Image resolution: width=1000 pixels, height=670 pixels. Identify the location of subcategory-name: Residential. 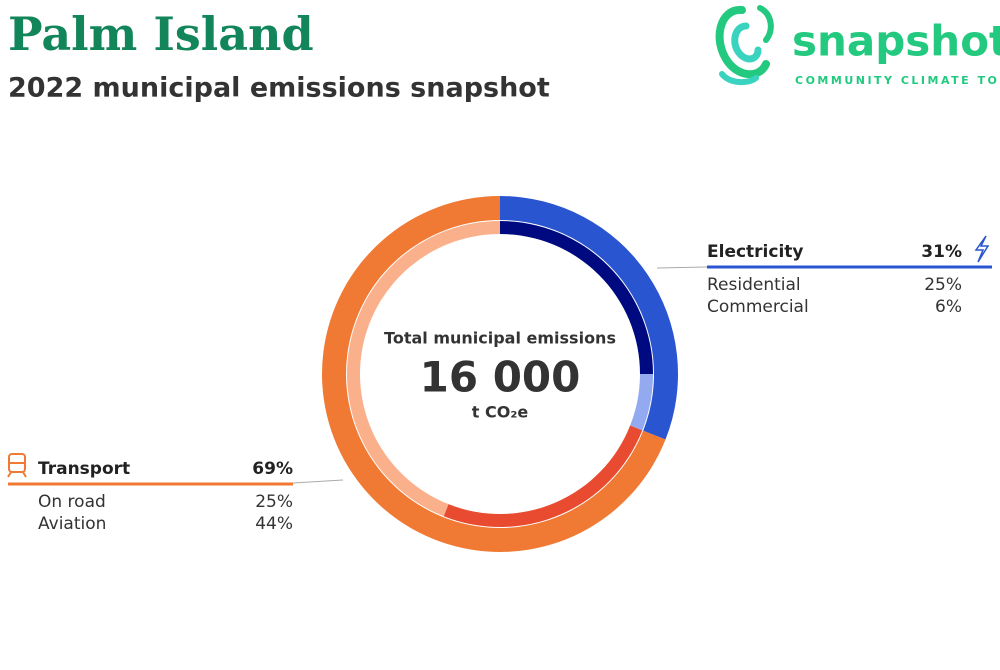
(754, 285).